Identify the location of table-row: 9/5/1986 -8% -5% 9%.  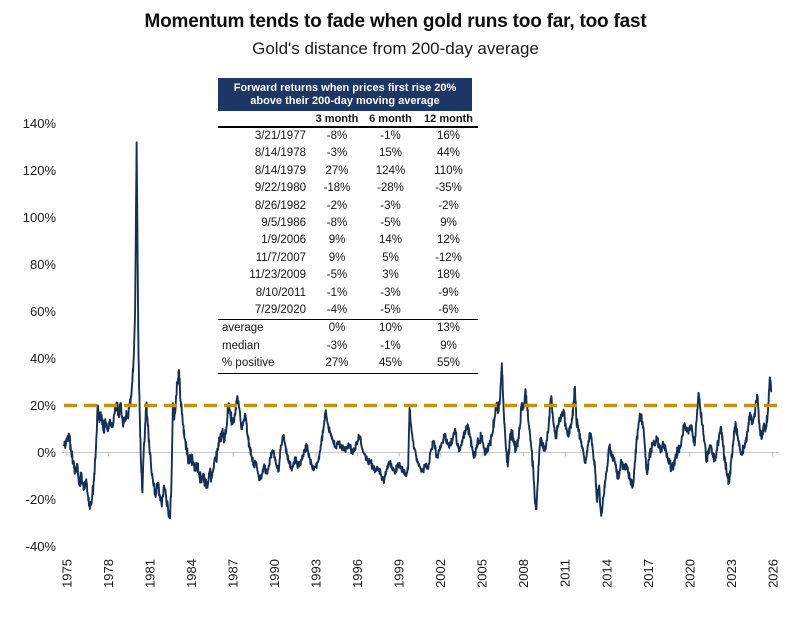
(348, 223).